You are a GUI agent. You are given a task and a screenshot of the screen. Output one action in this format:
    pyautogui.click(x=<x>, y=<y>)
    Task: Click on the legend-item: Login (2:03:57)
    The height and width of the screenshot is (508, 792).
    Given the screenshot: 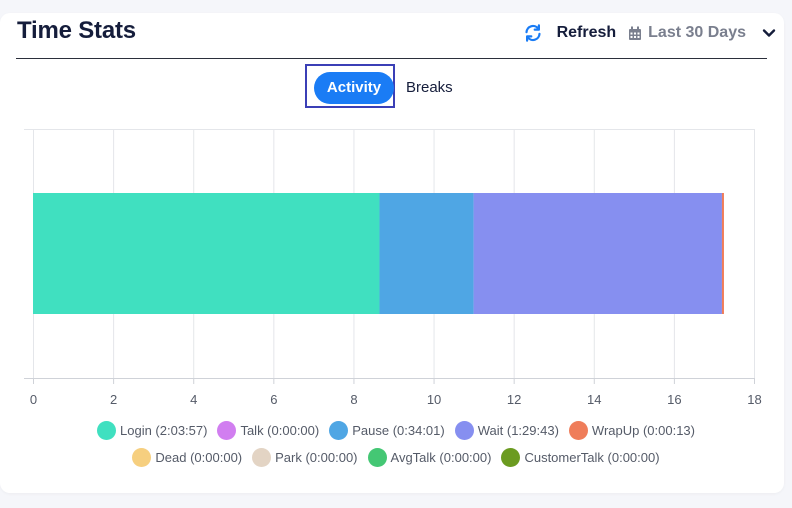 What is the action you would take?
    pyautogui.click(x=152, y=430)
    